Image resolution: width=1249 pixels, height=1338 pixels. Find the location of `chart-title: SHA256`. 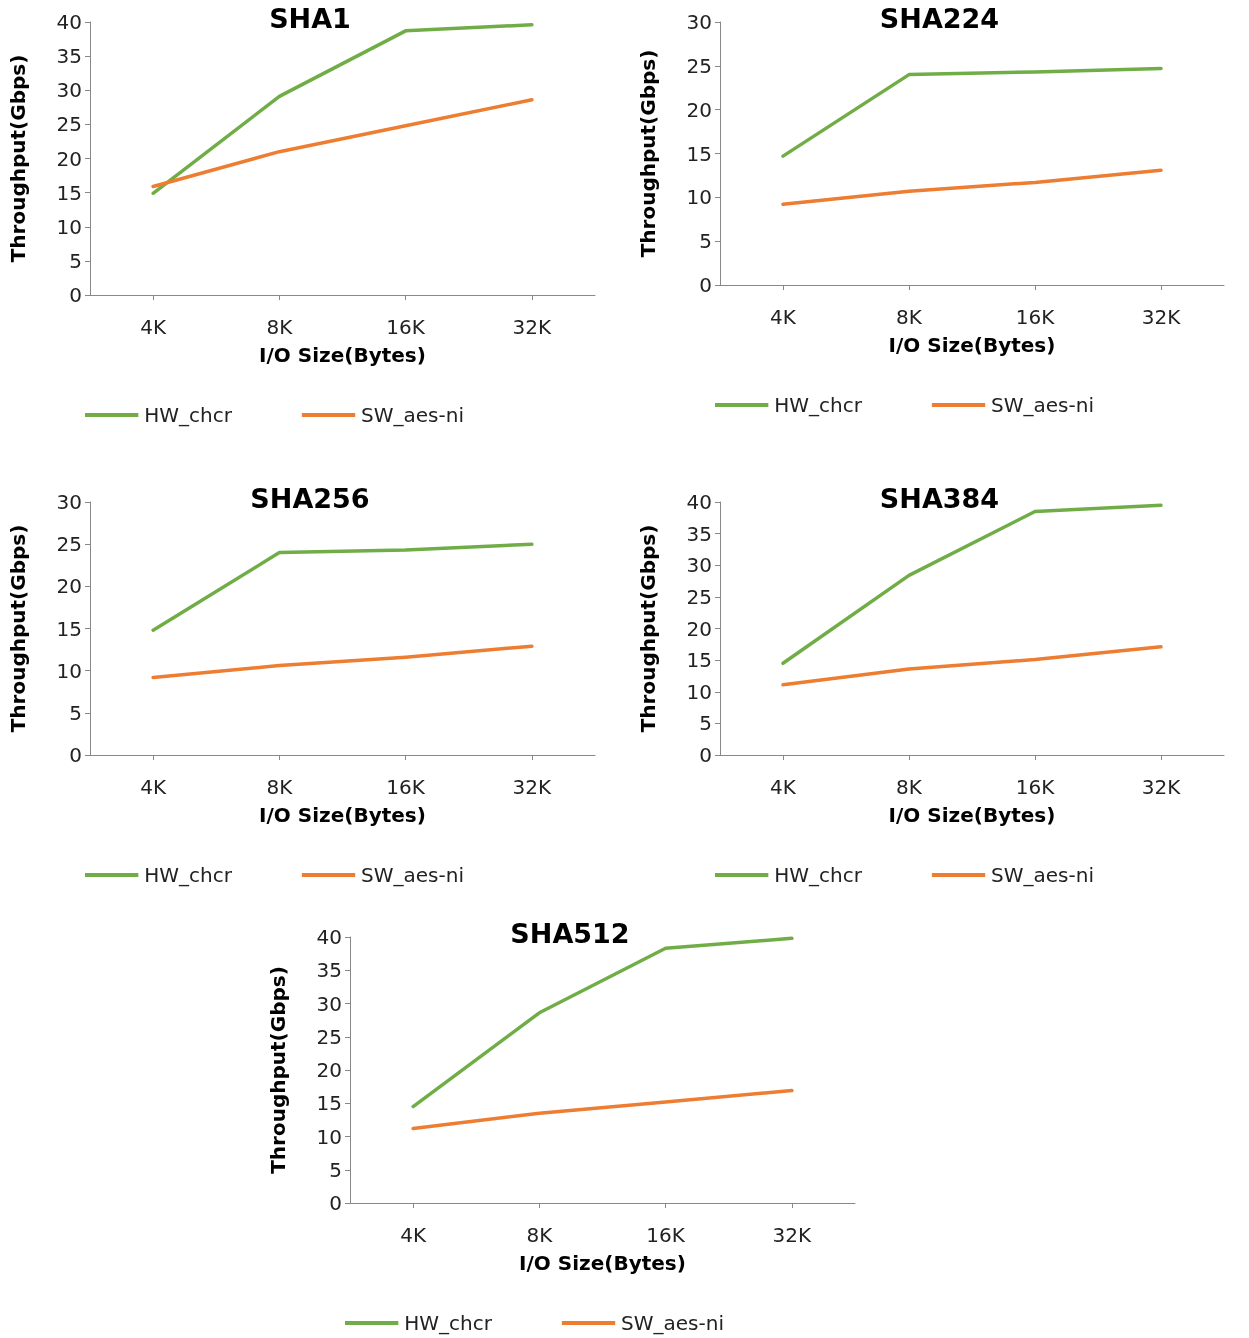

chart-title: SHA256 is located at coordinates (310, 498).